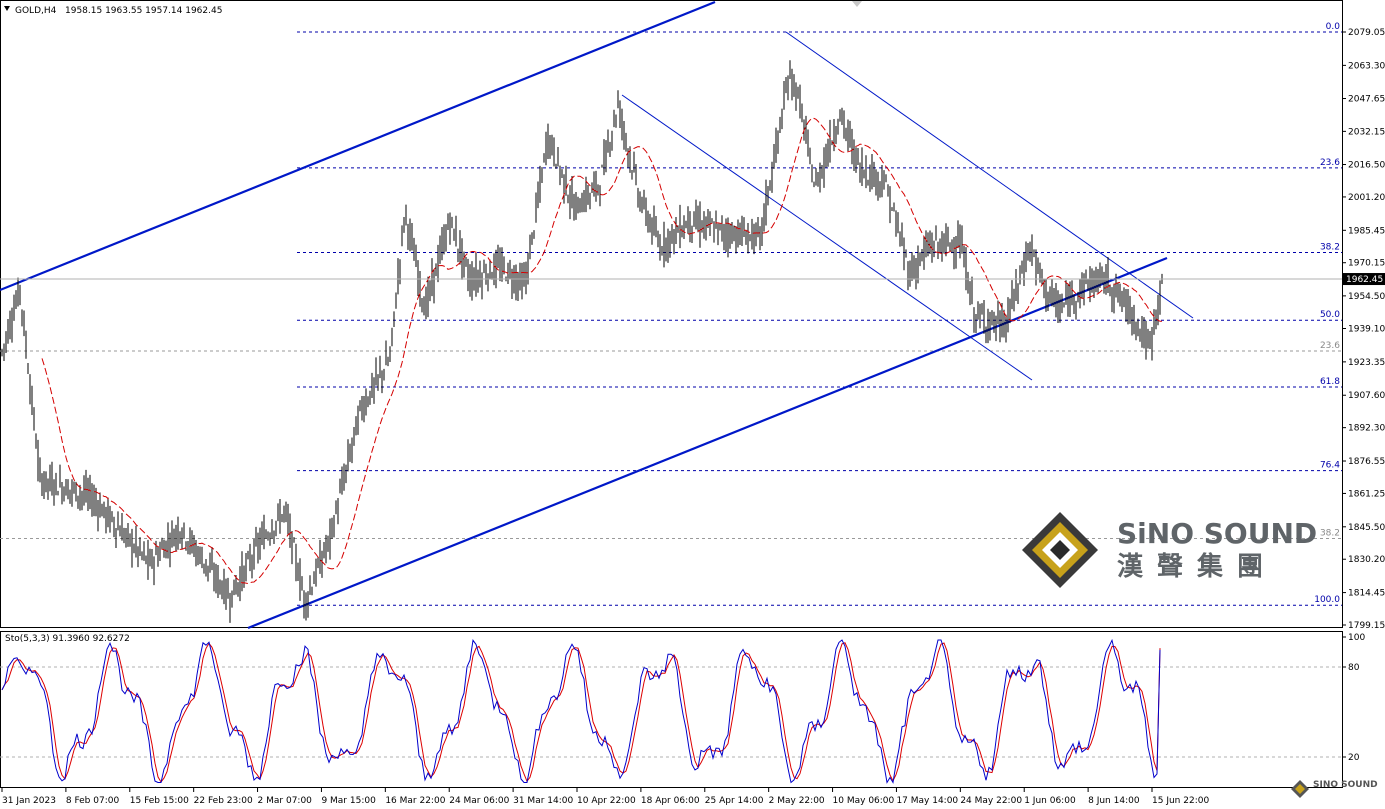 This screenshot has height=809, width=1385. I want to click on fib-secondary-label: 38.2, so click(1330, 533).